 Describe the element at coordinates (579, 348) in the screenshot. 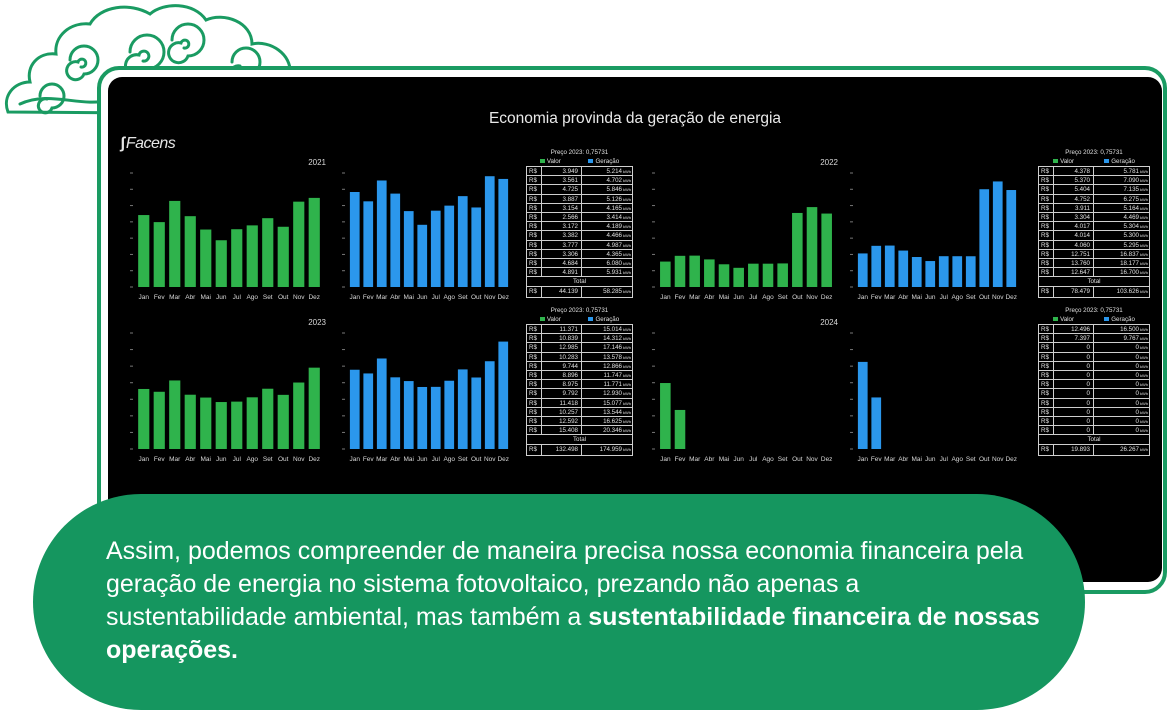

I see `table-row: R$ 12.985 17.146 kWh` at that location.